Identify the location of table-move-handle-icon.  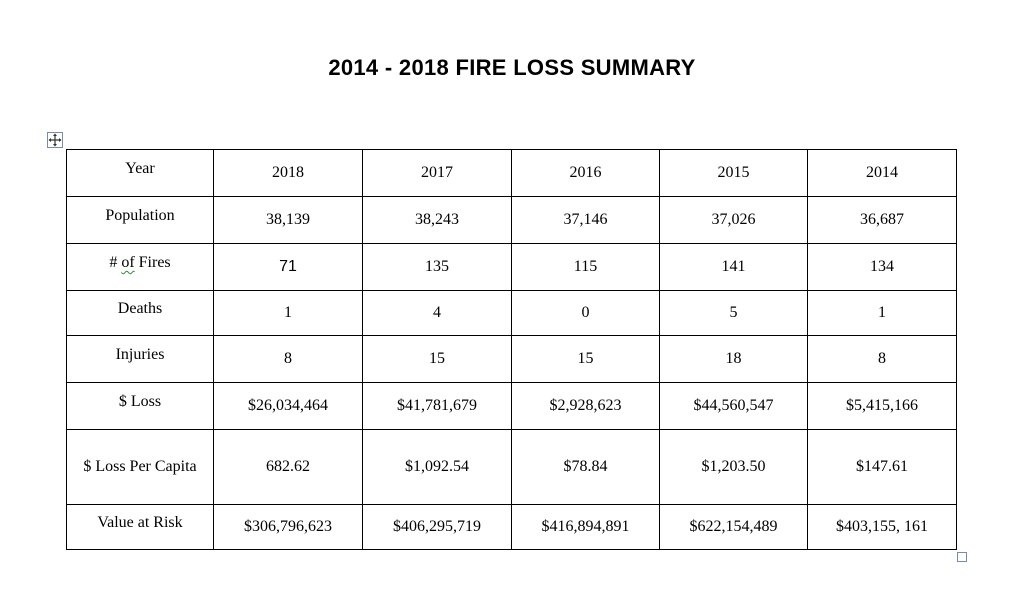
(55, 140).